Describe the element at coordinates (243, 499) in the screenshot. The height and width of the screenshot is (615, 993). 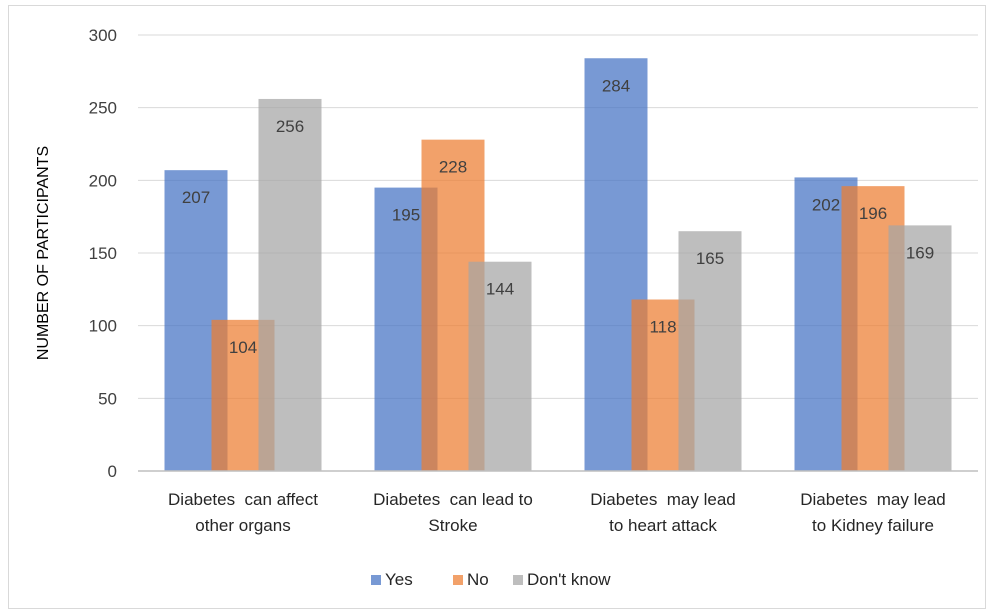
I see `x-category-label: Diabetes can affect` at that location.